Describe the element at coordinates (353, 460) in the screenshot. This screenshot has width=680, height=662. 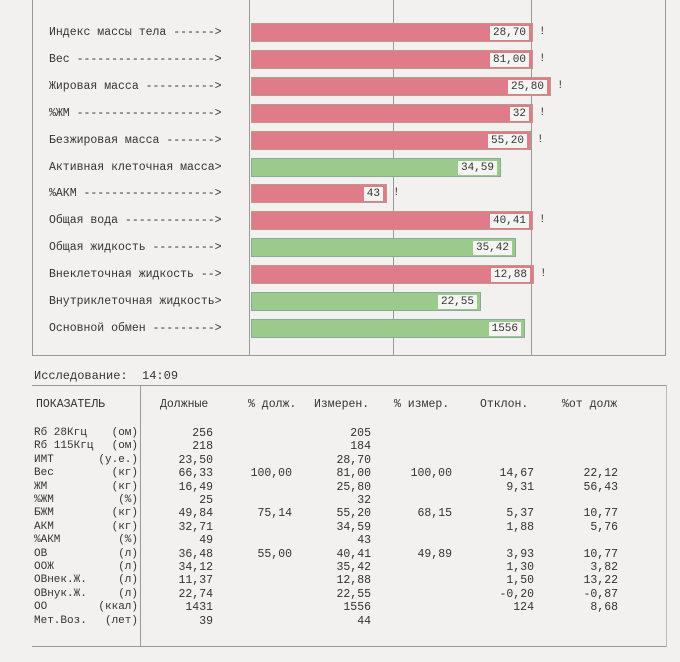
I see `table-cell: 28,70` at that location.